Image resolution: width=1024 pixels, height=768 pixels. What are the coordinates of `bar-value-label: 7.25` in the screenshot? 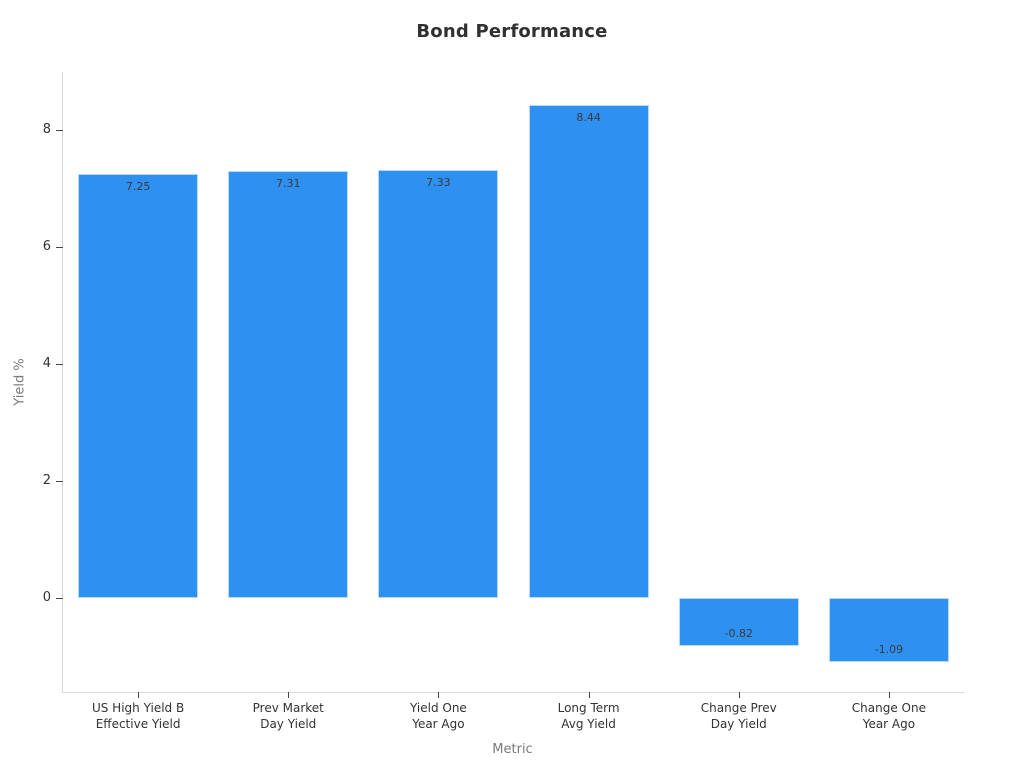 It's located at (138, 187).